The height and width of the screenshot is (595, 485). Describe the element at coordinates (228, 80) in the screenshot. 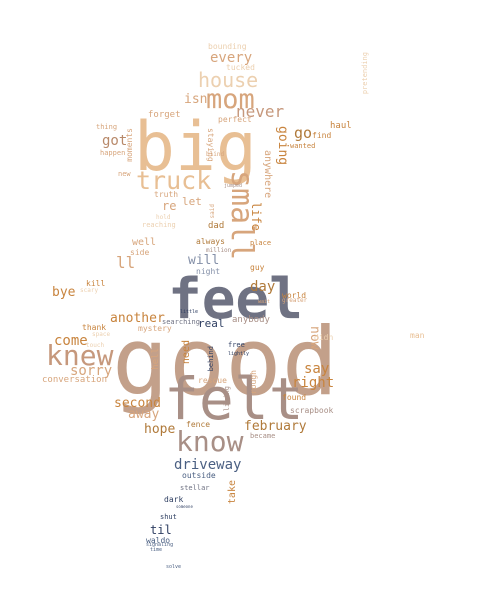

I see `word-house: house` at that location.